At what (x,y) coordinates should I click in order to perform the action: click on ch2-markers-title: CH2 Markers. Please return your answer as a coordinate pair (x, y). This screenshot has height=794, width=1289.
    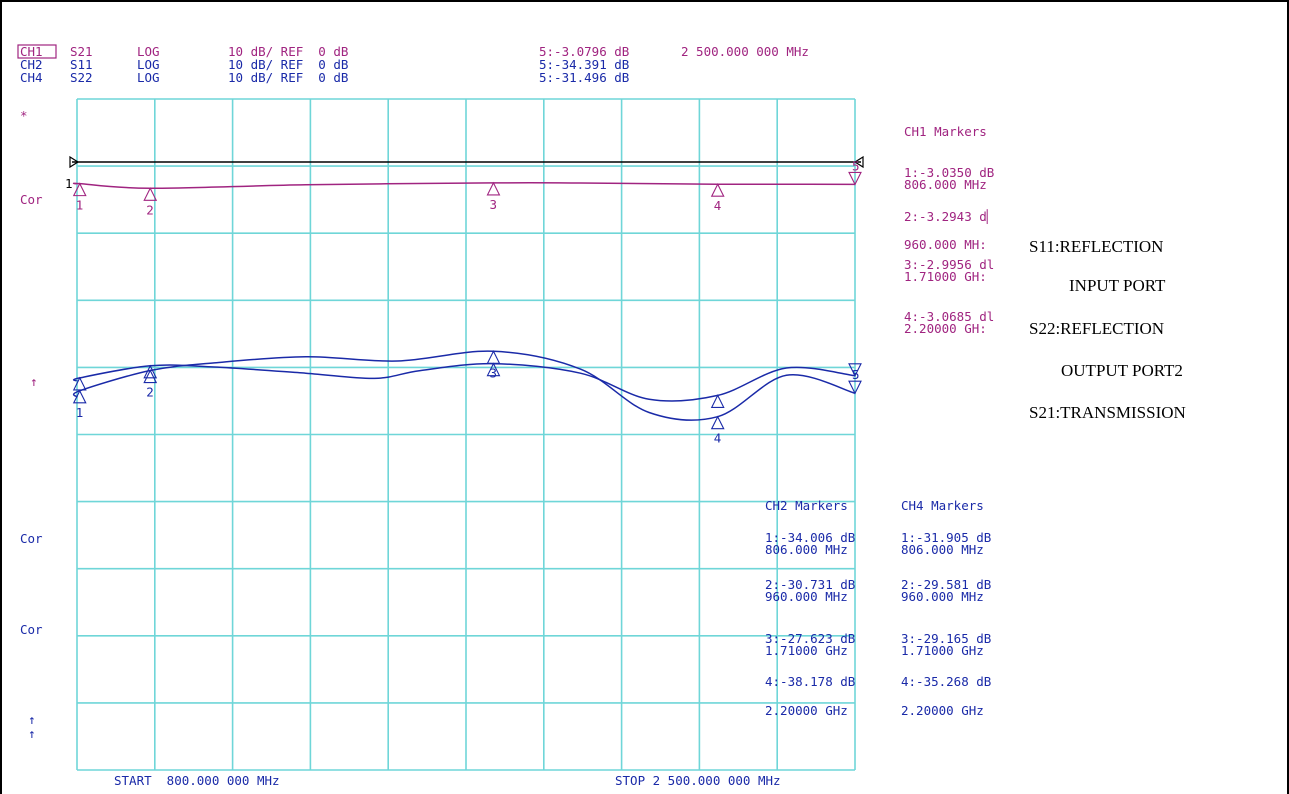
    Looking at the image, I should click on (806, 505).